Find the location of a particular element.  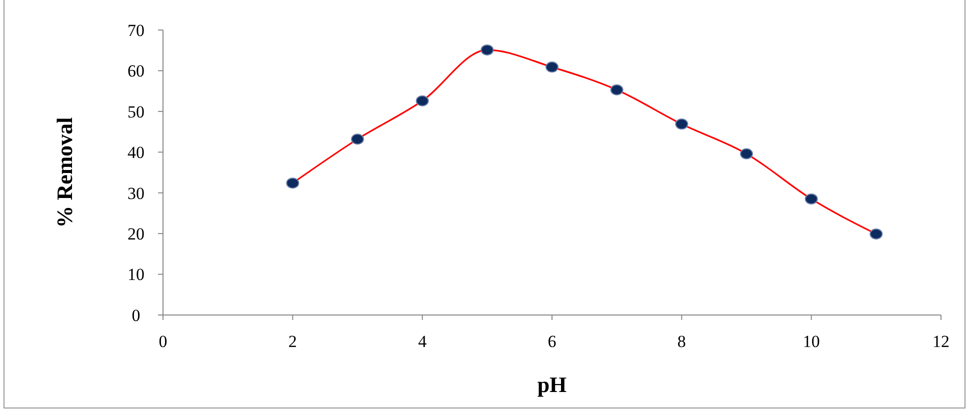

y-axis-title: % Removal is located at coordinates (64, 172).